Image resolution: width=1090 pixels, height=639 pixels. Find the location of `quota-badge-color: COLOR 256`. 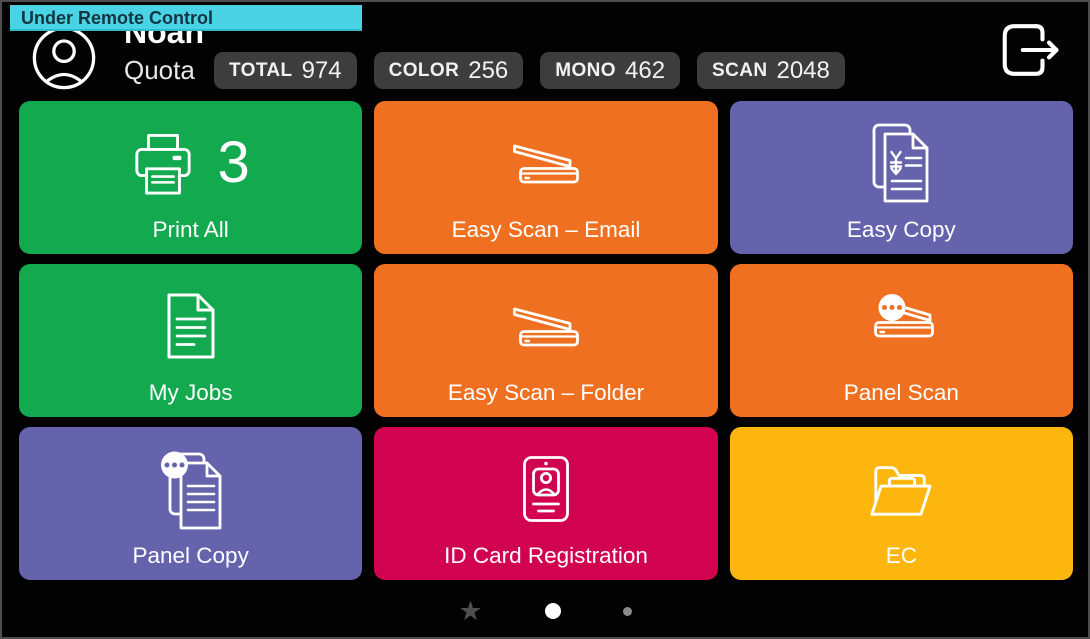

quota-badge-color: COLOR 256 is located at coordinates (448, 70).